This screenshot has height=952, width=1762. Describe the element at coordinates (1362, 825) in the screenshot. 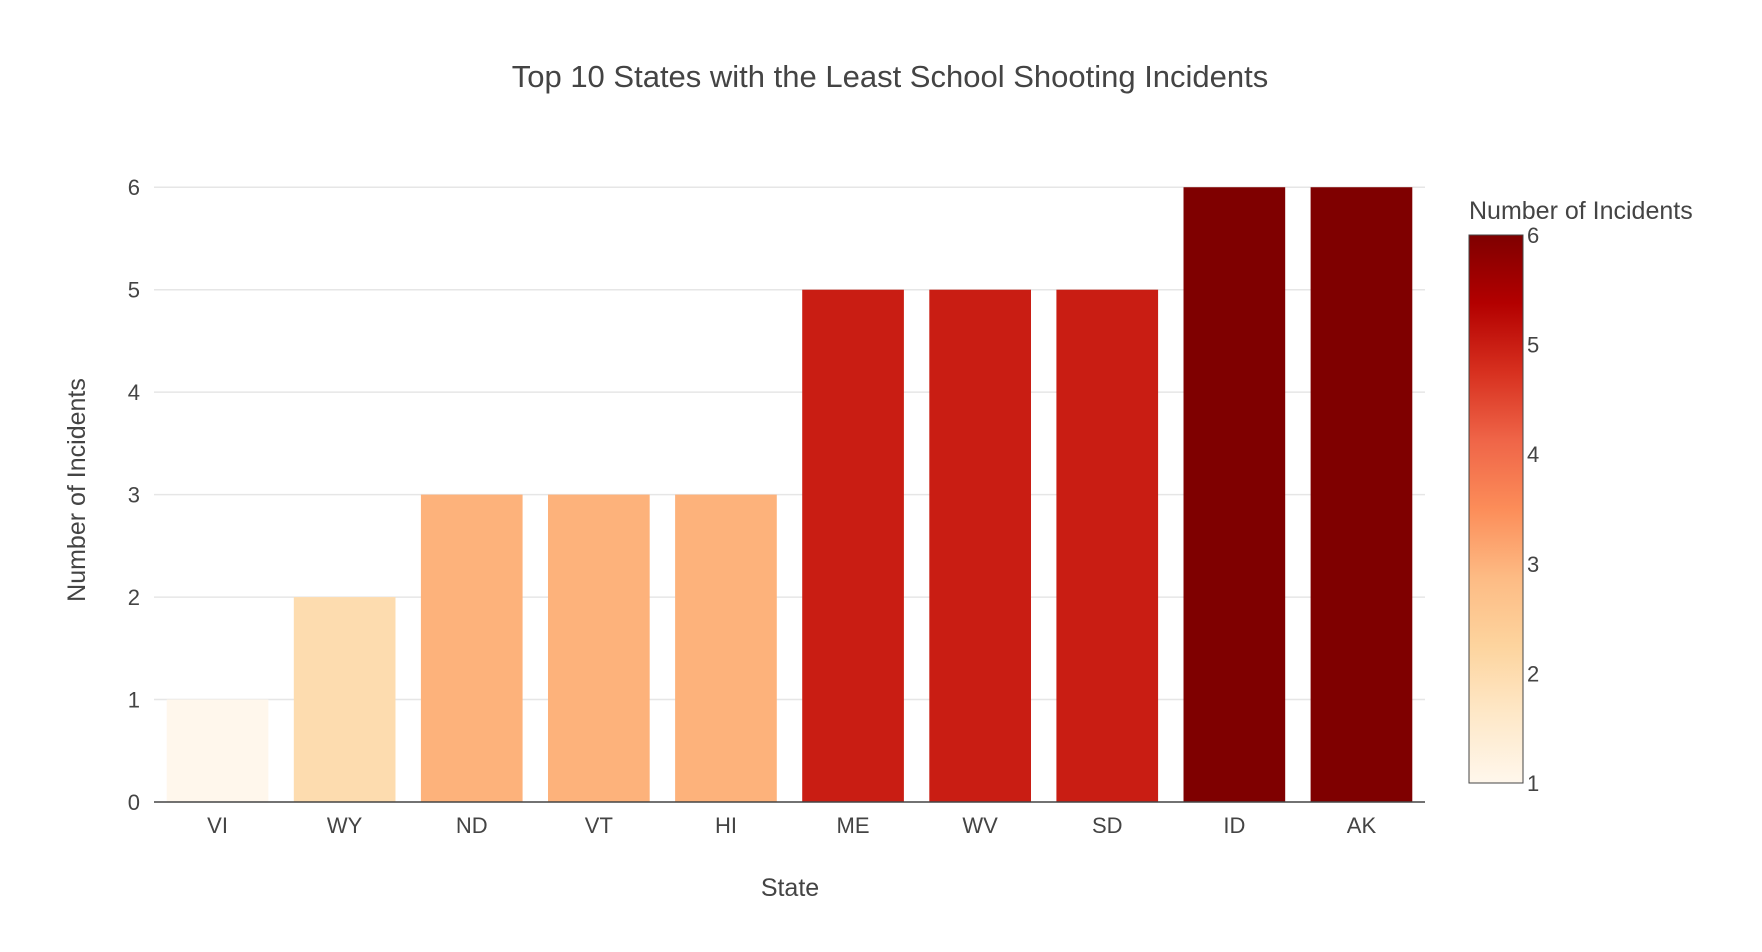

I see `x-tick-label: AK` at that location.